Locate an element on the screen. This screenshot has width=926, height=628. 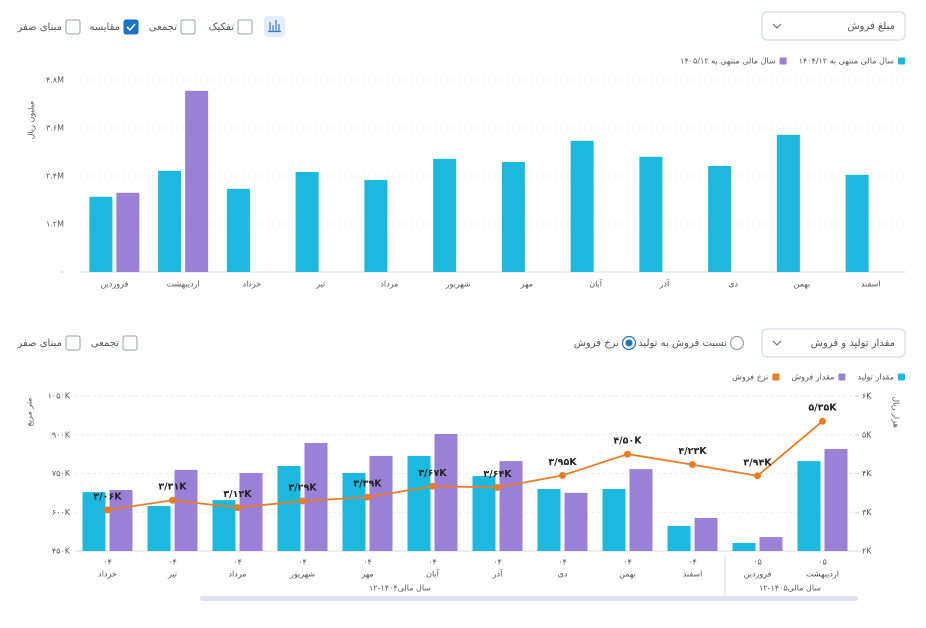
legend-swatch is located at coordinates (842, 377).